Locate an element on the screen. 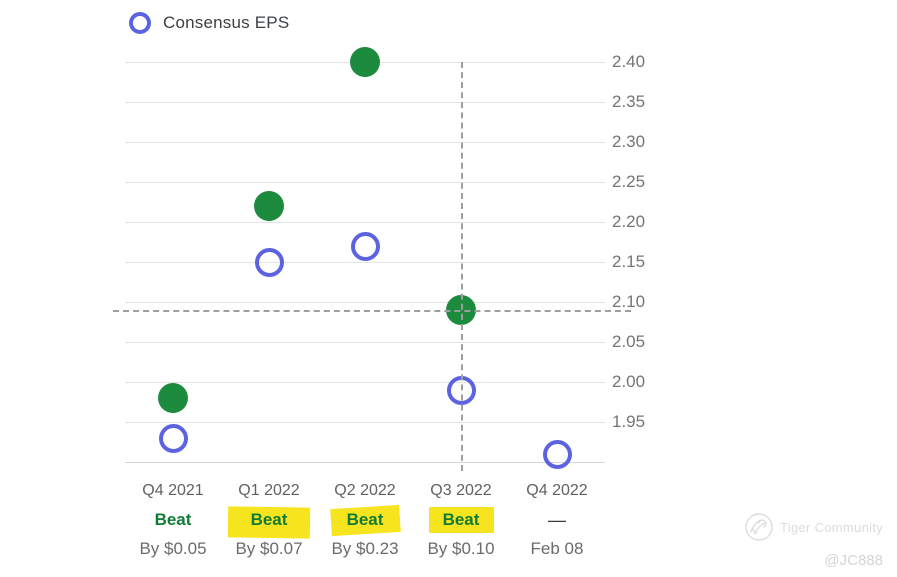  beat-result-label: — is located at coordinates (557, 520).